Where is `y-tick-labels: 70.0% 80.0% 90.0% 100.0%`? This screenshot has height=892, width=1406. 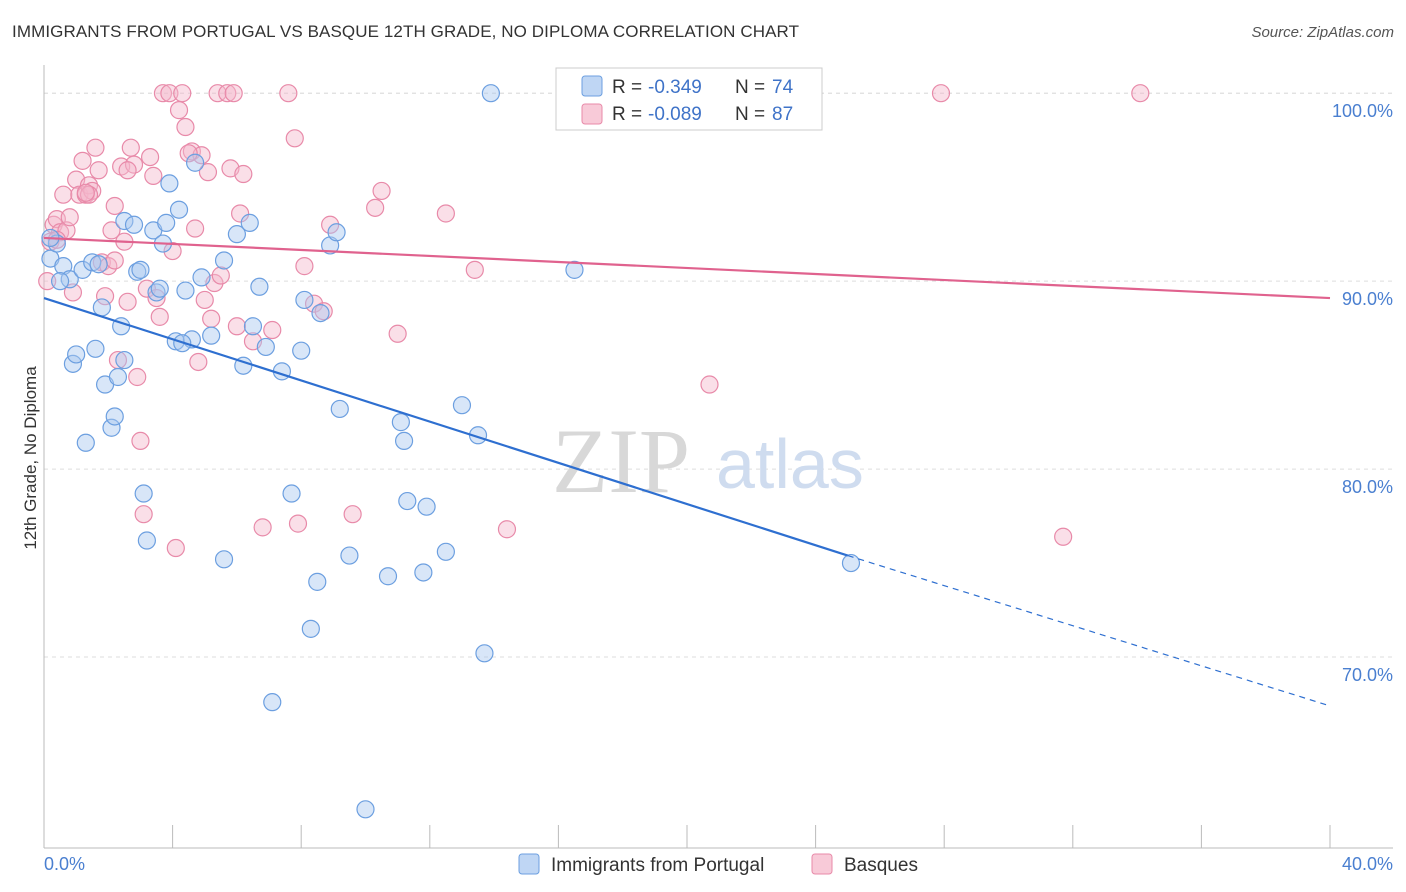
y-tick-labels: 70.0% 80.0% 90.0% 100.0% is located at coordinates (1362, 393).